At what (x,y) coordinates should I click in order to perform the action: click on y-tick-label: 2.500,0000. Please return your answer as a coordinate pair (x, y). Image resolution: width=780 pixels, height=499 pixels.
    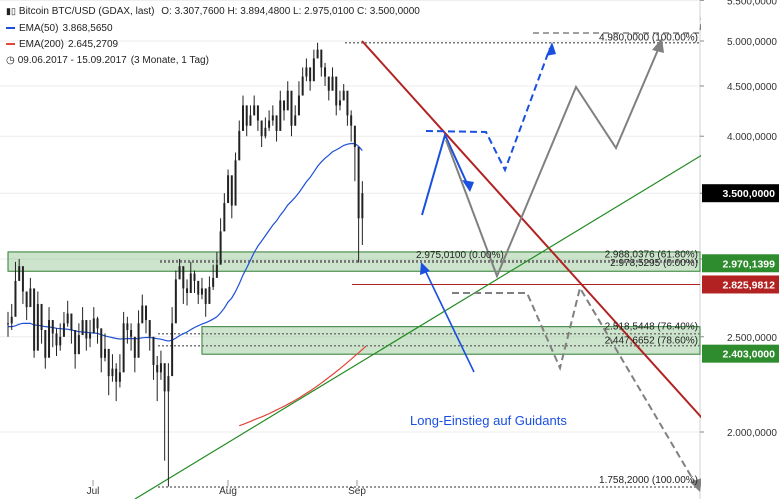
    Looking at the image, I should click on (752, 338).